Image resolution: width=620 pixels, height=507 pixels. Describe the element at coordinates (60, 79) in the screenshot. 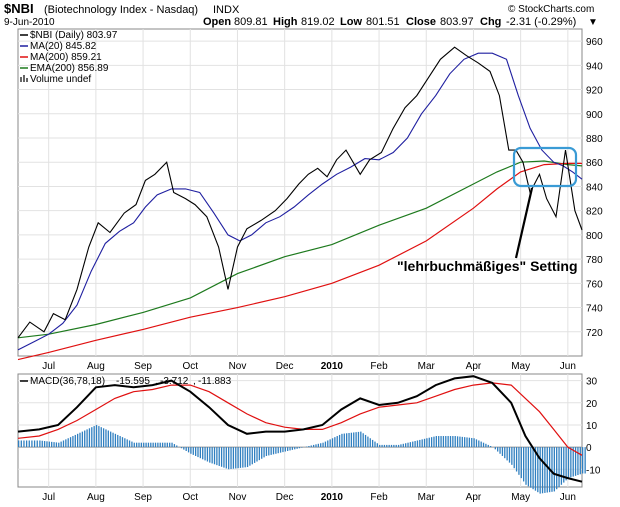

I see `legend-volume: Volume undef` at that location.